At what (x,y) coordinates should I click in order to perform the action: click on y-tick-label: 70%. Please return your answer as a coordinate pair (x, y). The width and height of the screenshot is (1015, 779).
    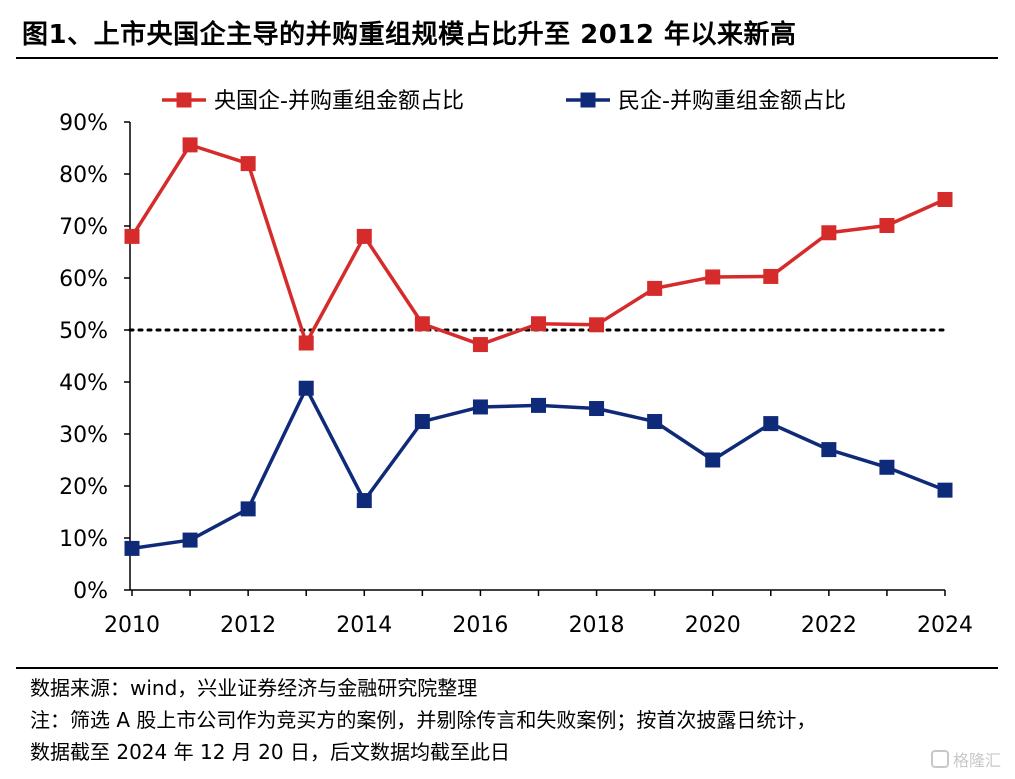
    Looking at the image, I should click on (83, 227).